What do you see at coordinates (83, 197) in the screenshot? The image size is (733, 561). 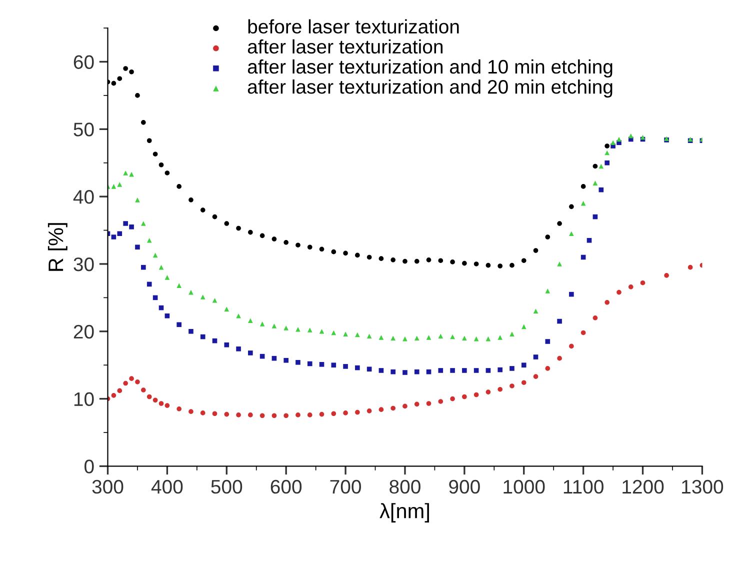 I see `y-tick-label: 40` at bounding box center [83, 197].